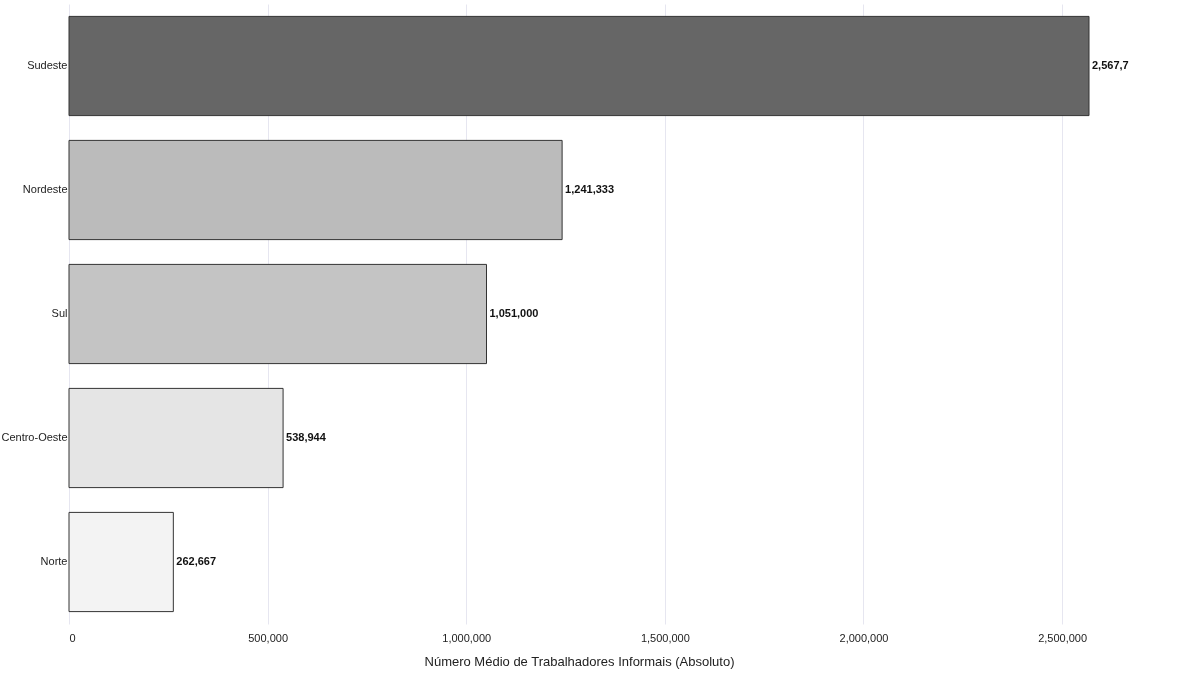  Describe the element at coordinates (196, 561) in the screenshot. I see `data-label: 262,667` at that location.